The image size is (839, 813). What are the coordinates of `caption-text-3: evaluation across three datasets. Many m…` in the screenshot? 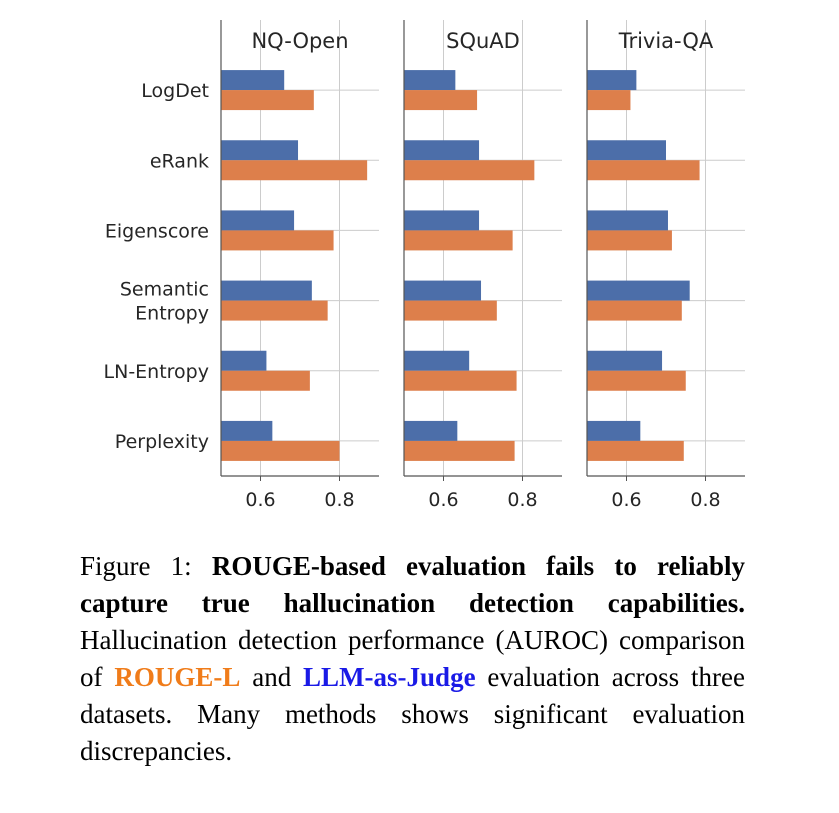 It's located at (412, 714).